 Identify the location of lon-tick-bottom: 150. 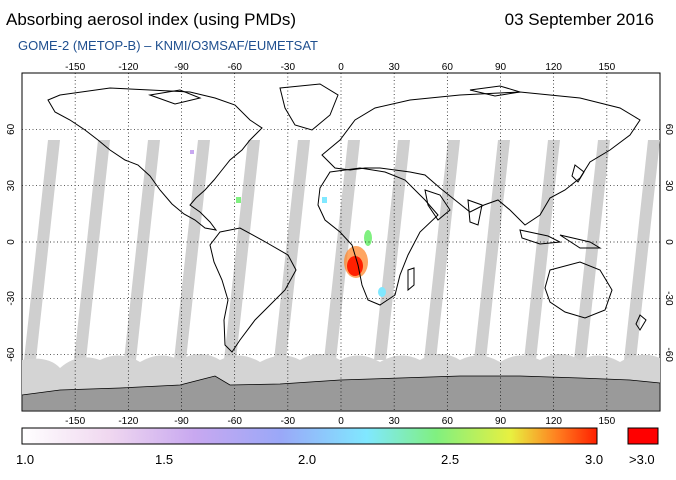
(606, 421).